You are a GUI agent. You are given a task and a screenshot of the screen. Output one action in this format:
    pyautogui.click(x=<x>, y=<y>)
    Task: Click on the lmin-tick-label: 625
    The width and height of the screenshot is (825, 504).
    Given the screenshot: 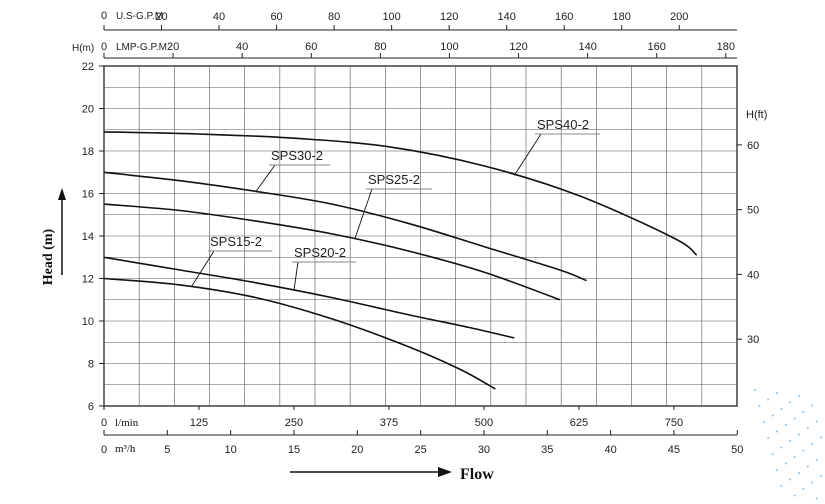 What is the action you would take?
    pyautogui.click(x=579, y=423)
    